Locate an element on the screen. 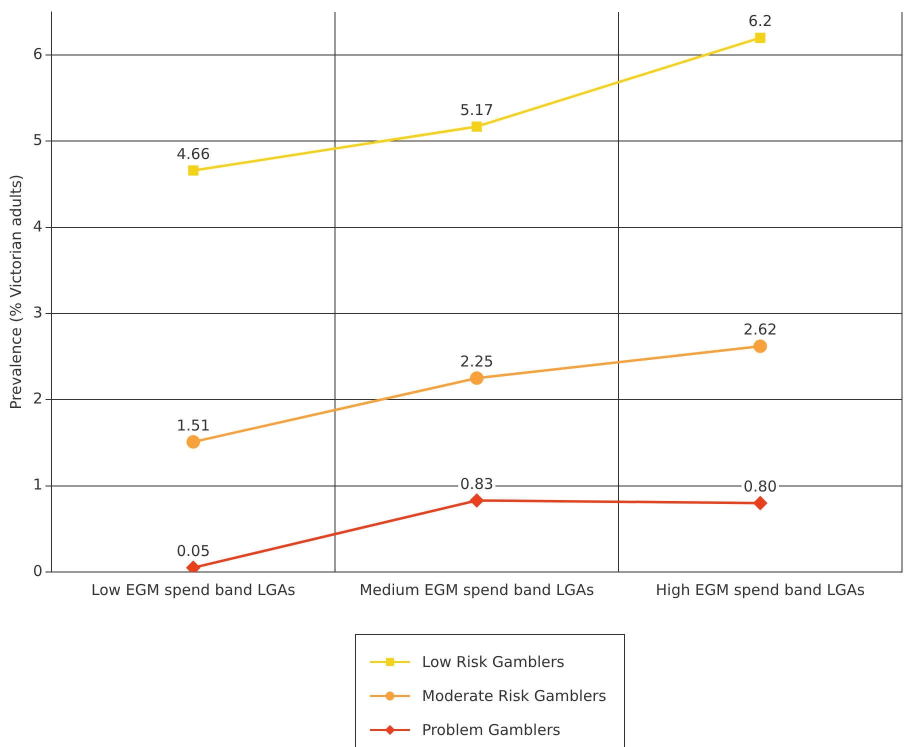 This screenshot has width=910, height=747. x-tick-label: Low EGM spend band LGAs is located at coordinates (193, 589).